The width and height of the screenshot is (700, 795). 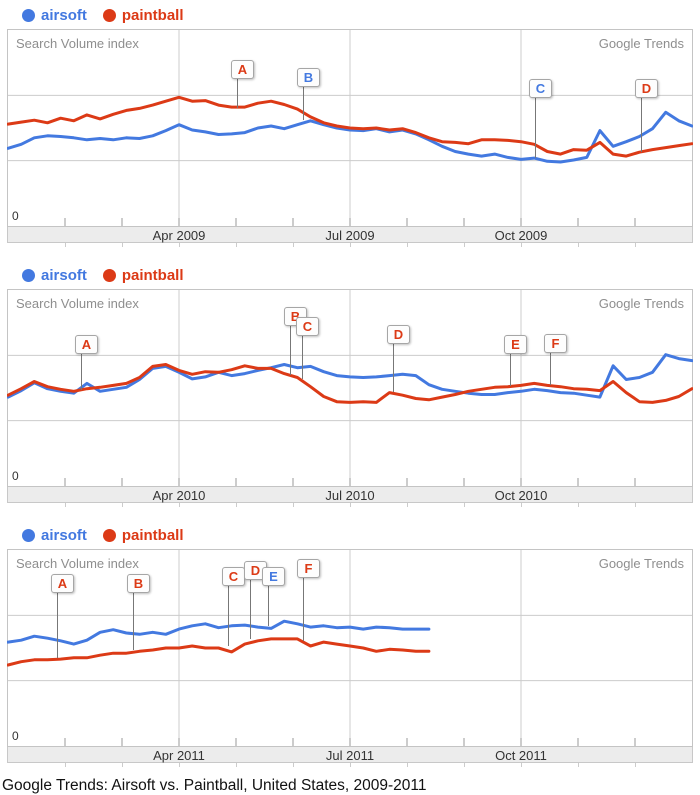 I want to click on series-line-airsoft, so click(x=350, y=137).